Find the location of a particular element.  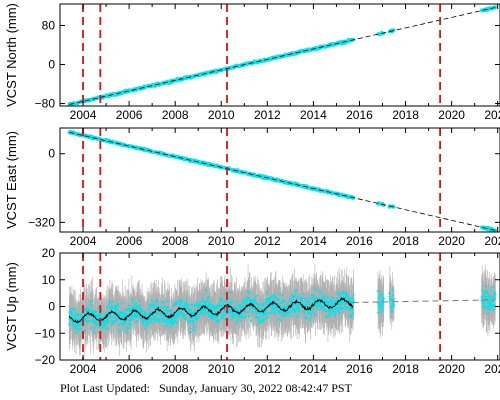

x-tick-label: 2014 is located at coordinates (313, 115).